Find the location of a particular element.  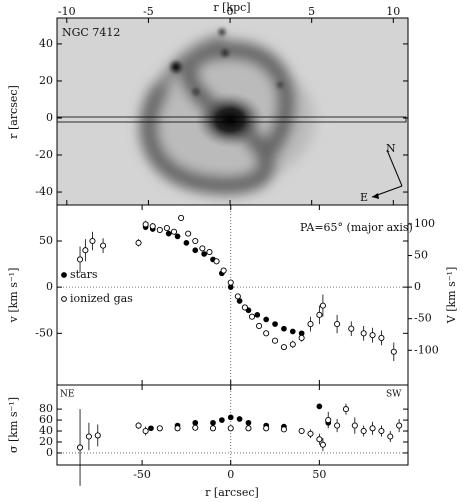

y-tick-label: 20 is located at coordinates (46, 80).